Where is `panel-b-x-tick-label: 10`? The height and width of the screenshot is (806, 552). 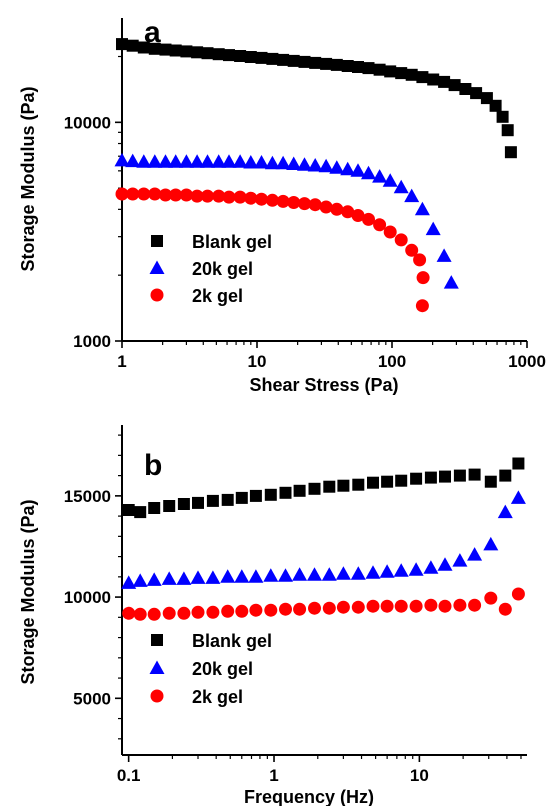
panel-b-x-tick-label: 10 is located at coordinates (419, 775).